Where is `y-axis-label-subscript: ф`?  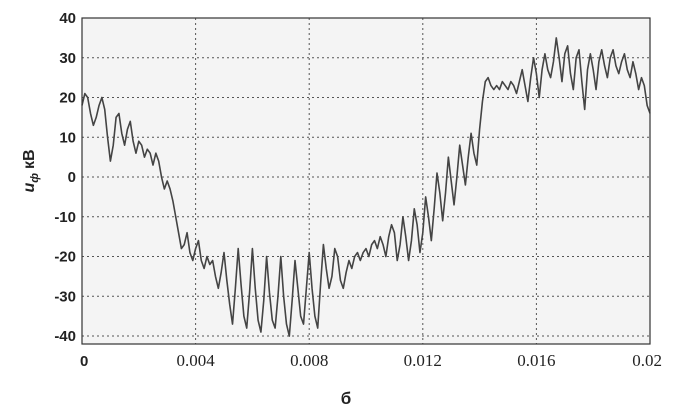 y-axis-label-subscript: ф is located at coordinates (35, 178).